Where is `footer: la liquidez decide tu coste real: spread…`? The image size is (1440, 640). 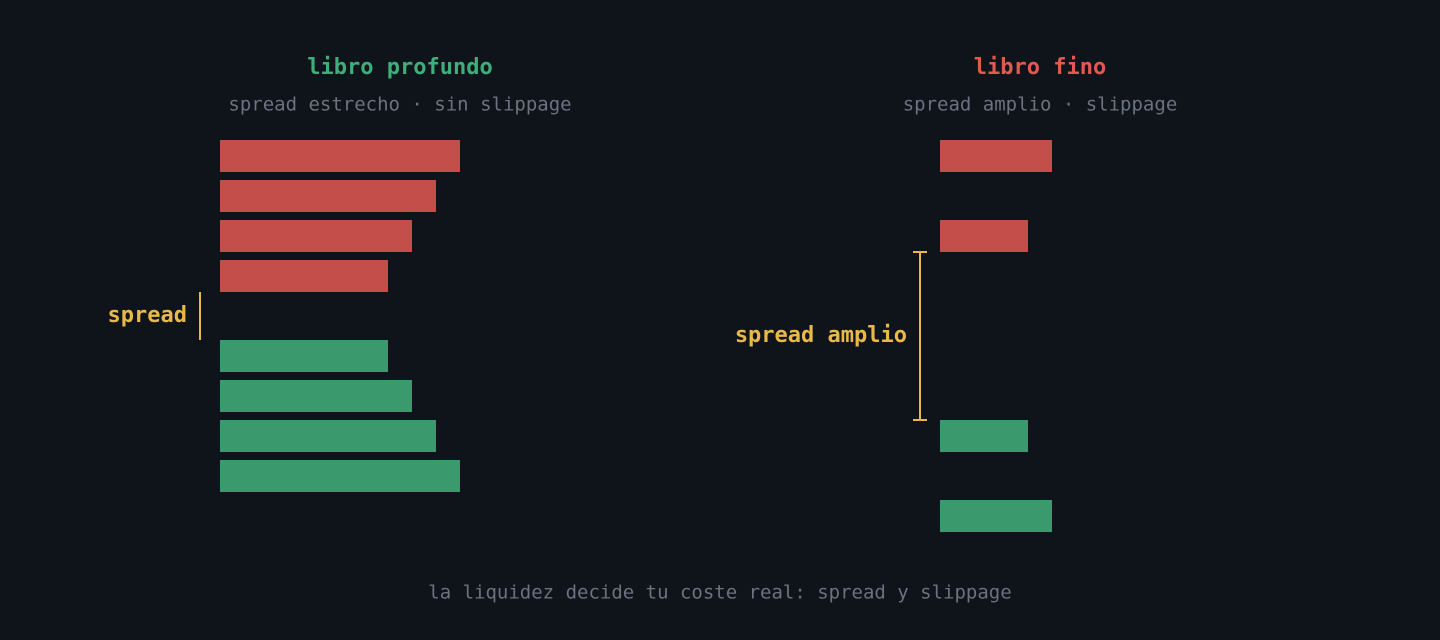 footer: la liquidez decide tu coste real: spread… is located at coordinates (719, 593).